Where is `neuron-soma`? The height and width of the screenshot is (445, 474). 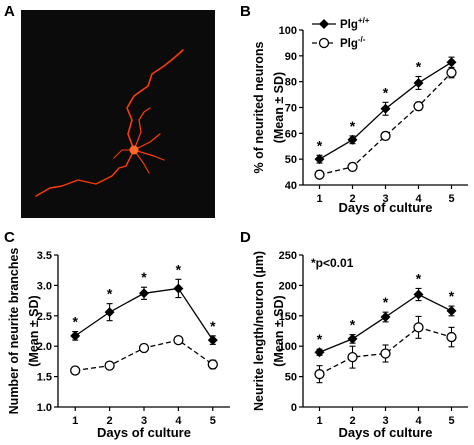
neuron-soma is located at coordinates (134, 150).